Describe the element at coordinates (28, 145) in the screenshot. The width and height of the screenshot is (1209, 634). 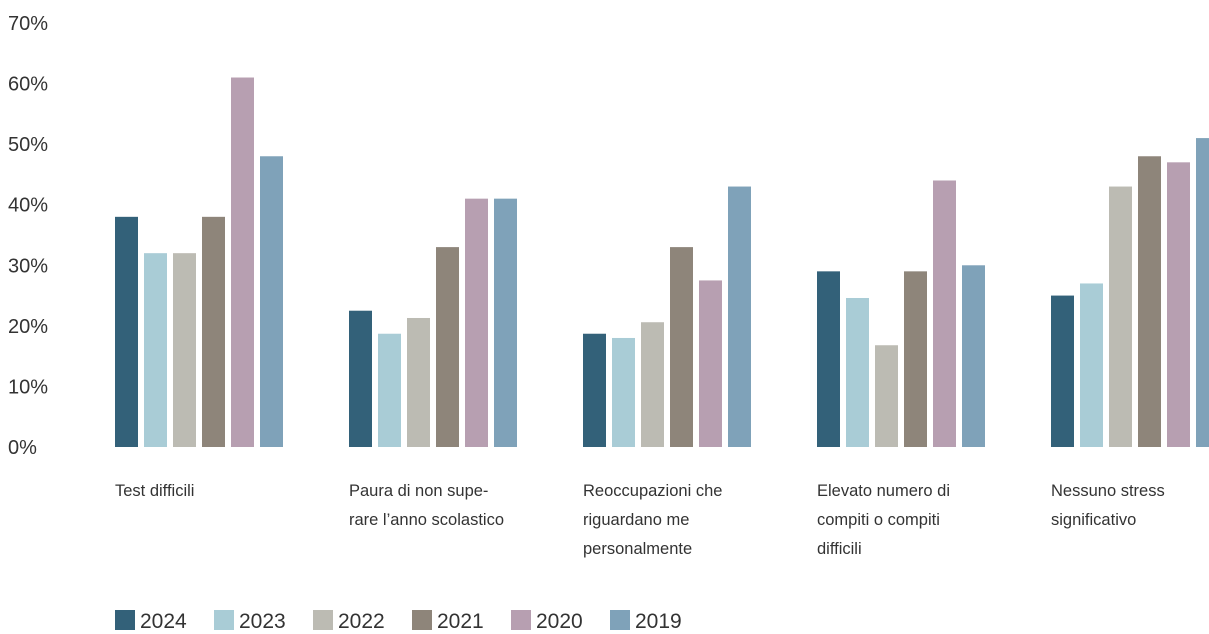
I see `y-tick-label: 50%` at that location.